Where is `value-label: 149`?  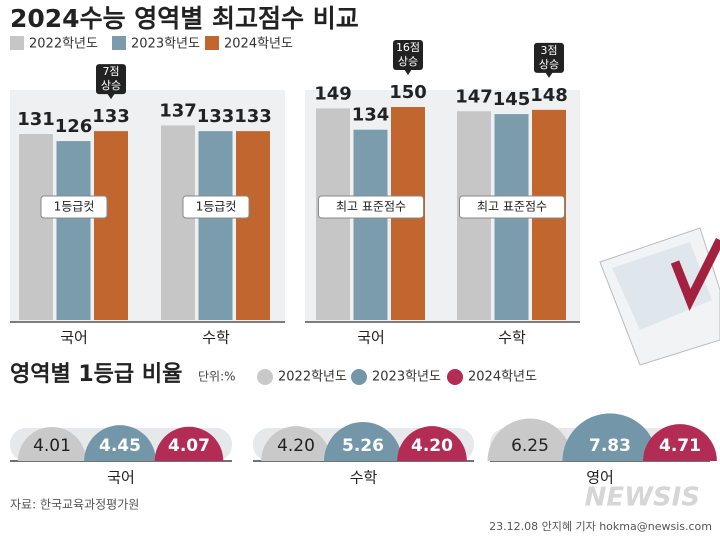 value-label: 149 is located at coordinates (333, 93).